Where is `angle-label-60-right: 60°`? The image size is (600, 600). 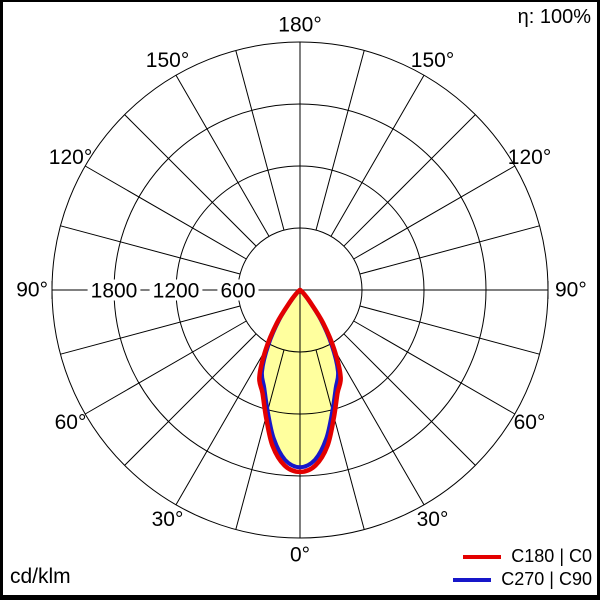 angle-label-60-right: 60° is located at coordinates (530, 422).